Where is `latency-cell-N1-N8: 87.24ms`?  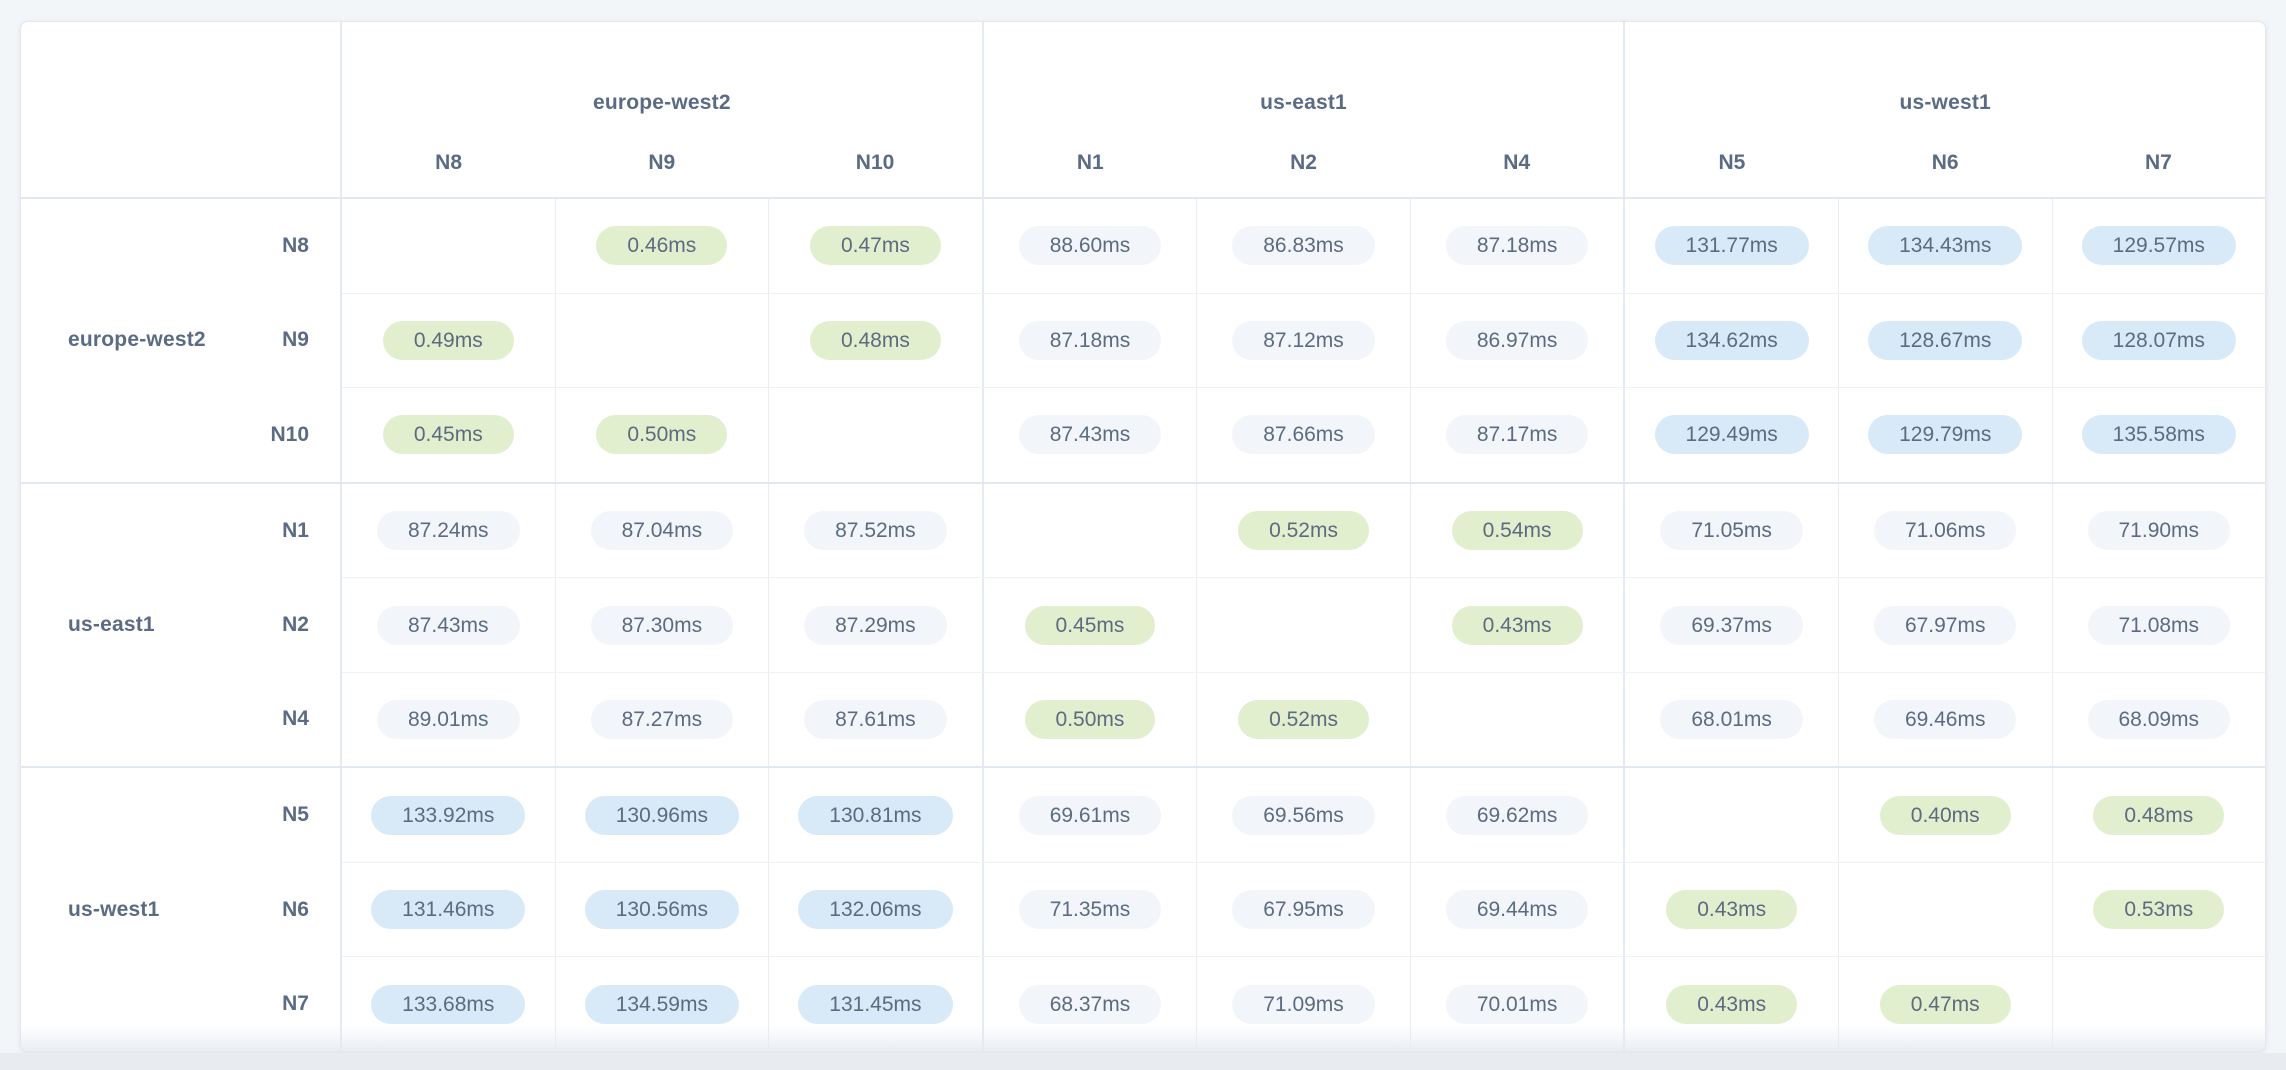
latency-cell-N1-N8: 87.24ms is located at coordinates (448, 531).